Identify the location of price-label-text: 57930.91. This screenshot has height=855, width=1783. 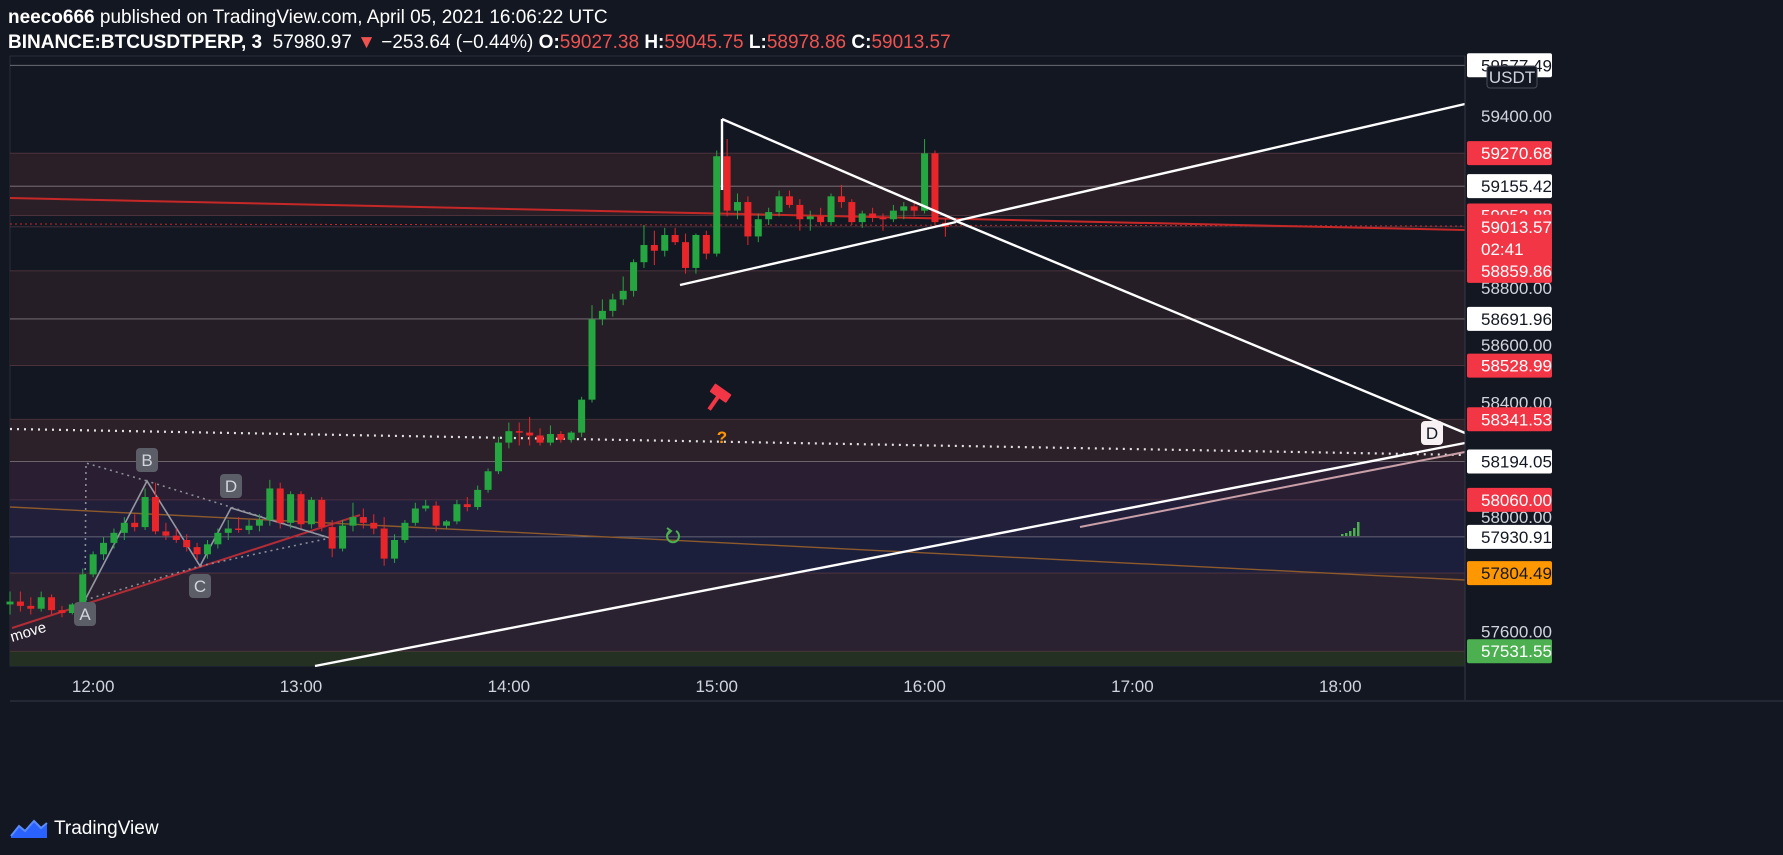
(1516, 537).